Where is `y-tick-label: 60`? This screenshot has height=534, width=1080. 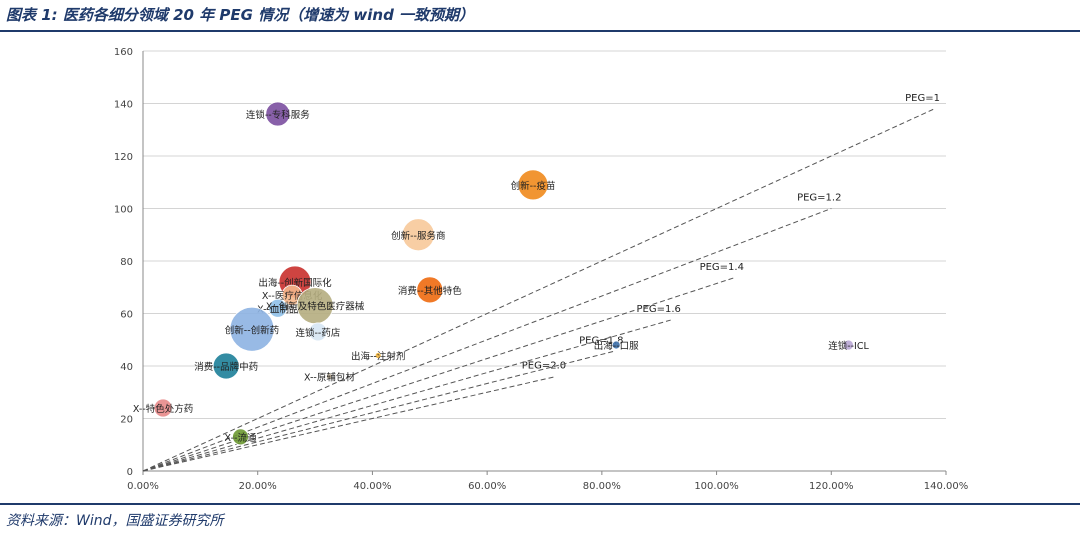
y-tick-label: 60 is located at coordinates (126, 315).